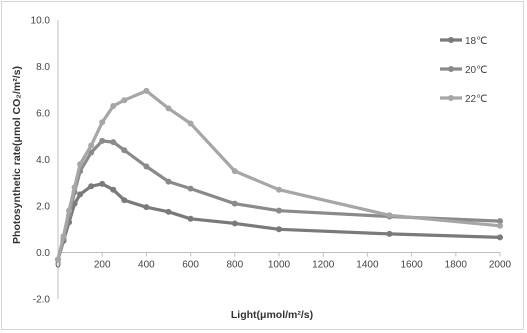 The image size is (527, 333). What do you see at coordinates (463, 99) in the screenshot?
I see `legend-item: 22℃` at bounding box center [463, 99].